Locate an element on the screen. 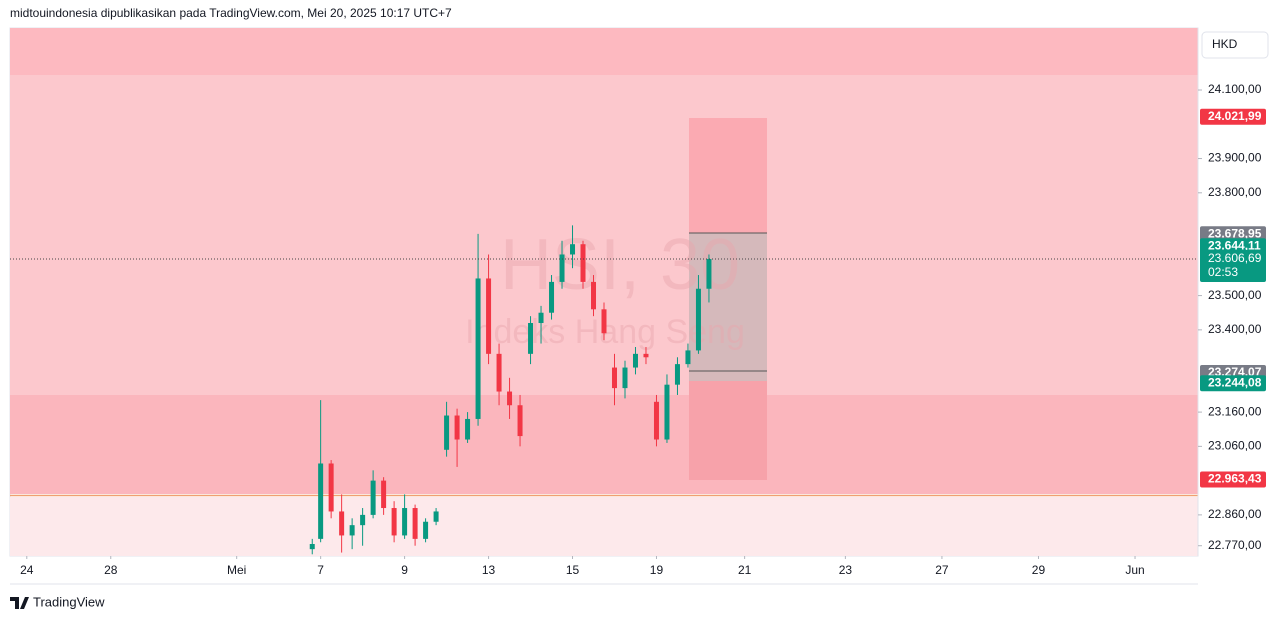 The width and height of the screenshot is (1281, 620). y-tick-label: 23.800,00 is located at coordinates (1235, 192).